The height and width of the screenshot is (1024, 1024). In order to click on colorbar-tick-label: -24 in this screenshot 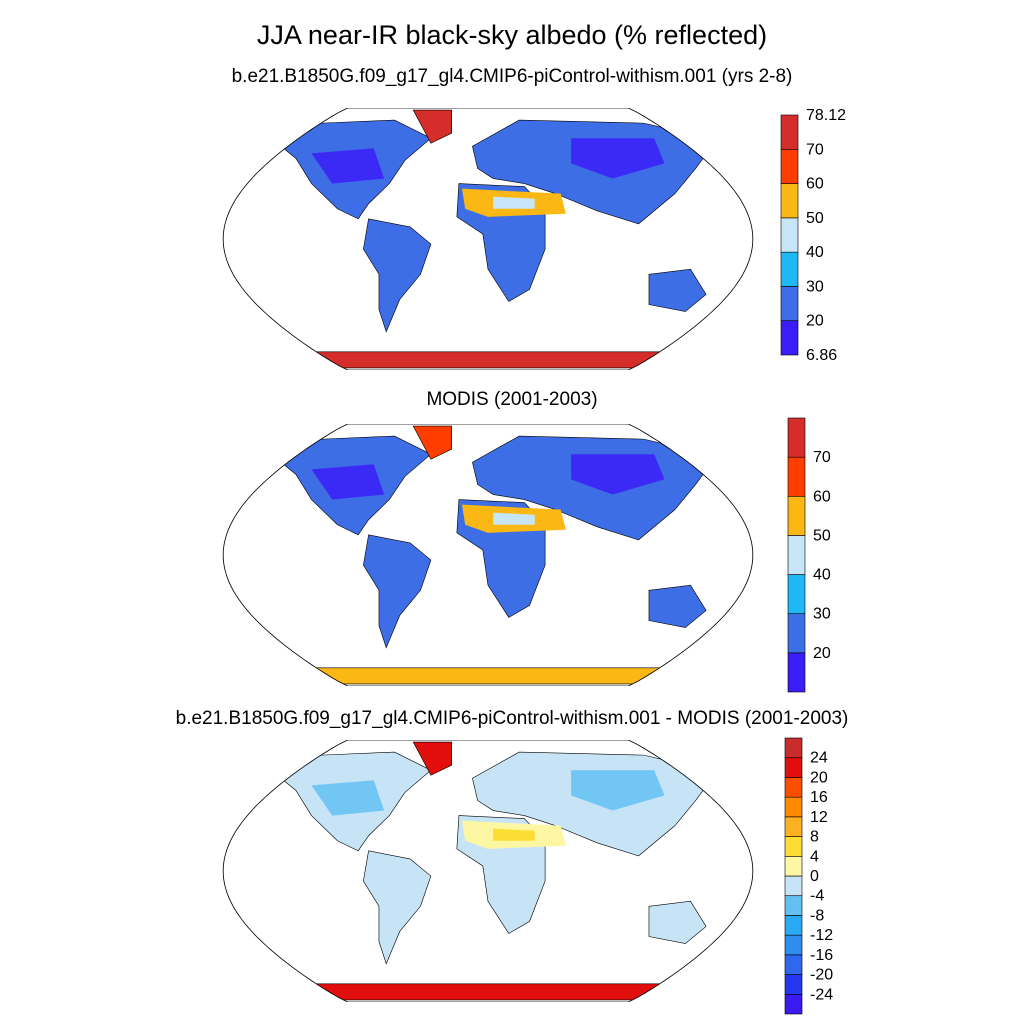, I will do `click(821, 994)`.